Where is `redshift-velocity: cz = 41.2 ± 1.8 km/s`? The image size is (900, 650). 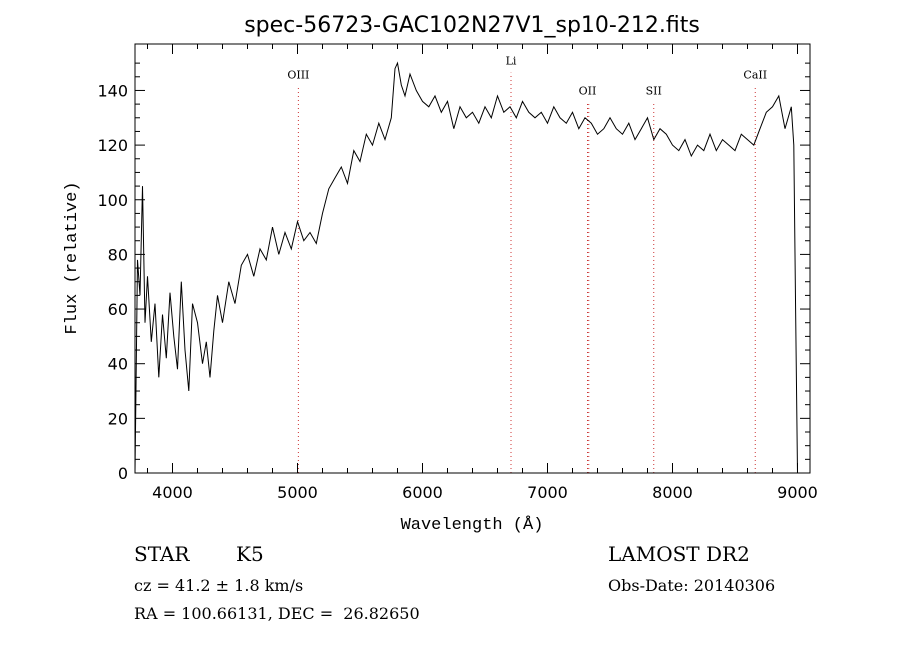 redshift-velocity: cz = 41.2 ± 1.8 km/s is located at coordinates (219, 585).